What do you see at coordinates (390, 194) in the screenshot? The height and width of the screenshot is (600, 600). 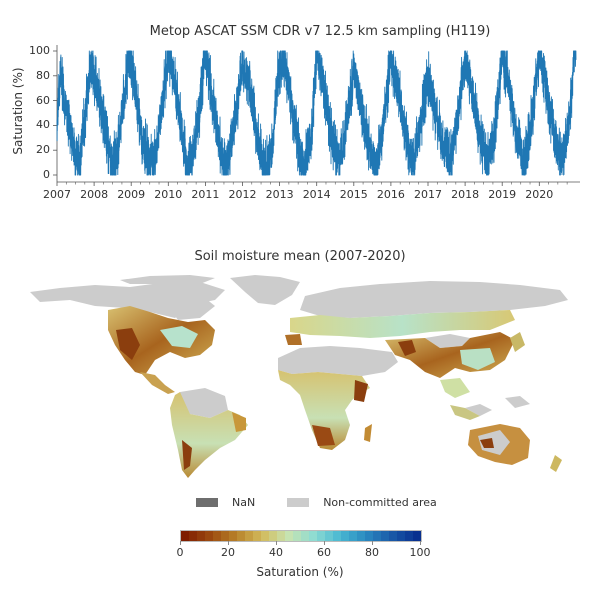 I see `x-tick-label: 2016` at bounding box center [390, 194].